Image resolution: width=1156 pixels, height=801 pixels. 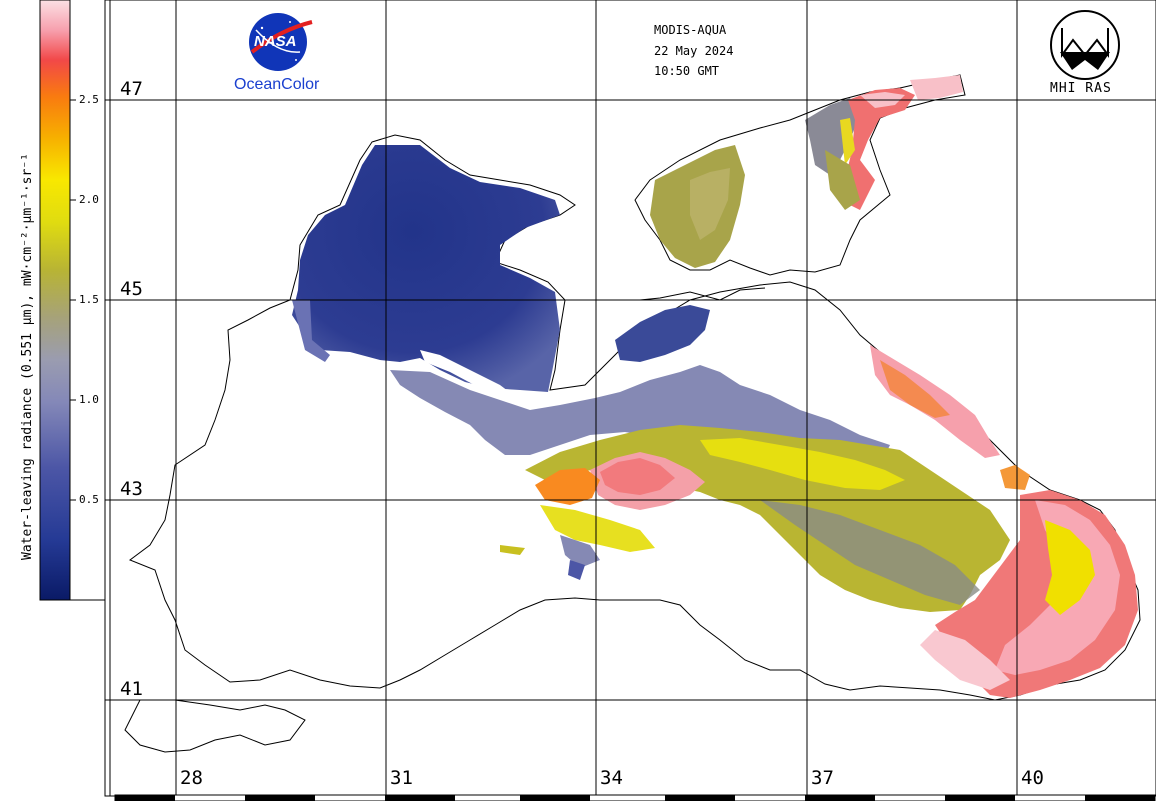 What do you see at coordinates (275, 41) in the screenshot?
I see `nasa-logo-text: NASA` at bounding box center [275, 41].